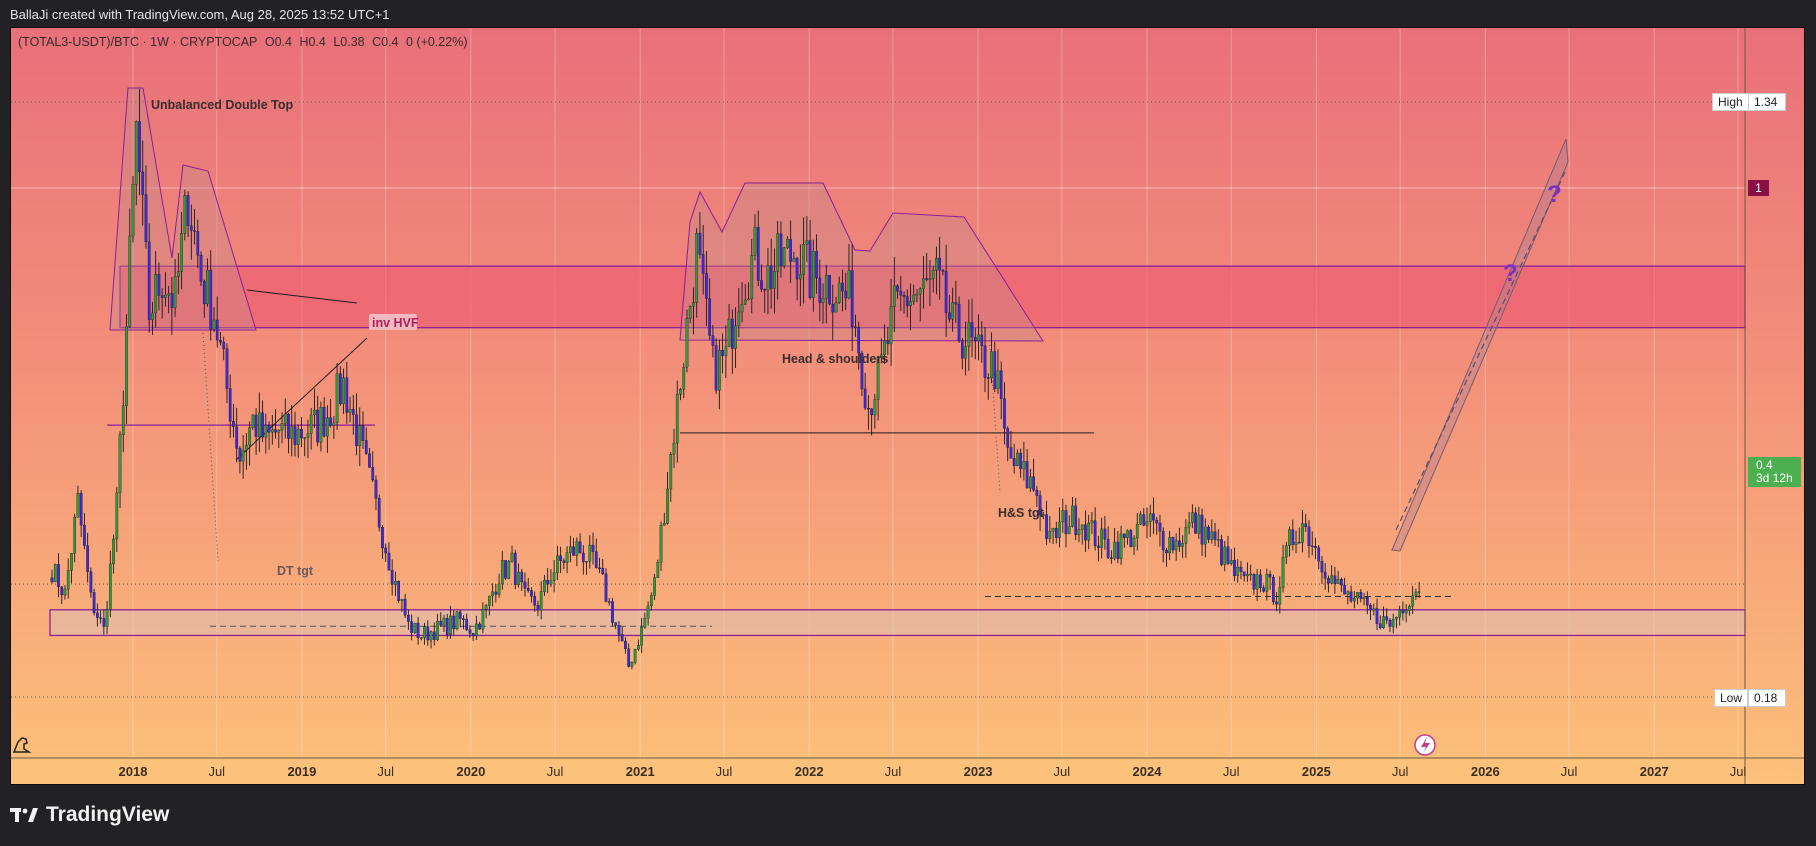  I want to click on low-value-tag: 0.18, so click(1767, 698).